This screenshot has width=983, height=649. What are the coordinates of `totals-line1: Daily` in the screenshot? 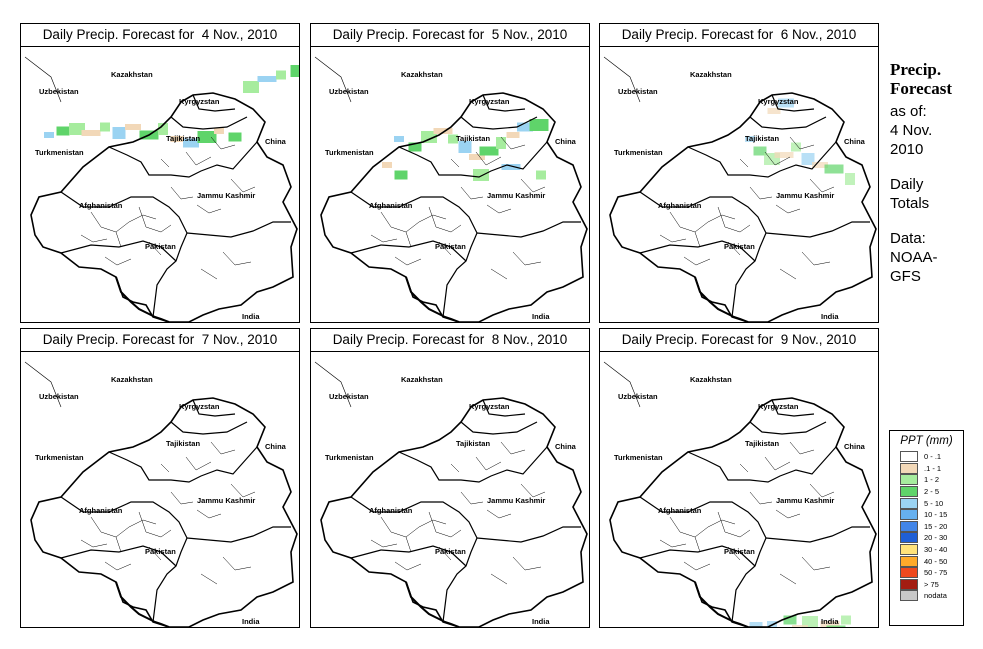 It's located at (907, 184).